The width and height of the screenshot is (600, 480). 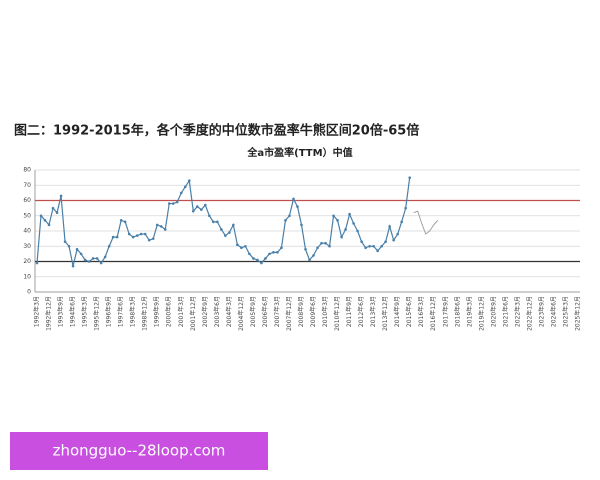 What do you see at coordinates (229, 311) in the screenshot?
I see `x-tick-label: 2004年3月` at bounding box center [229, 311].